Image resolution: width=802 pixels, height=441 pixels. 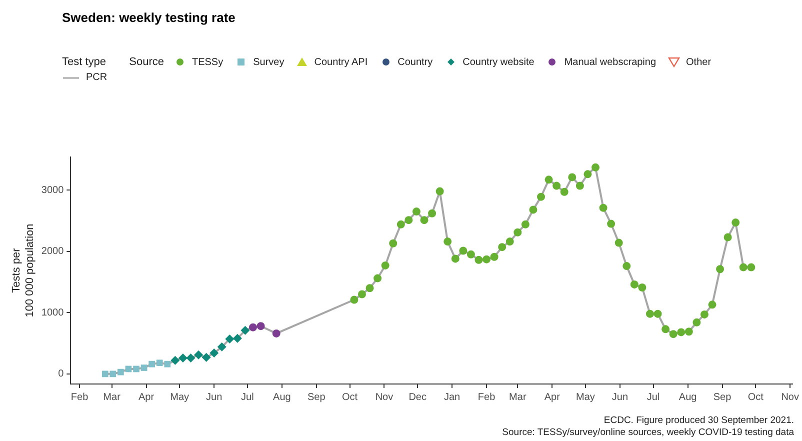 What do you see at coordinates (84, 62) in the screenshot?
I see `text: Test type` at bounding box center [84, 62].